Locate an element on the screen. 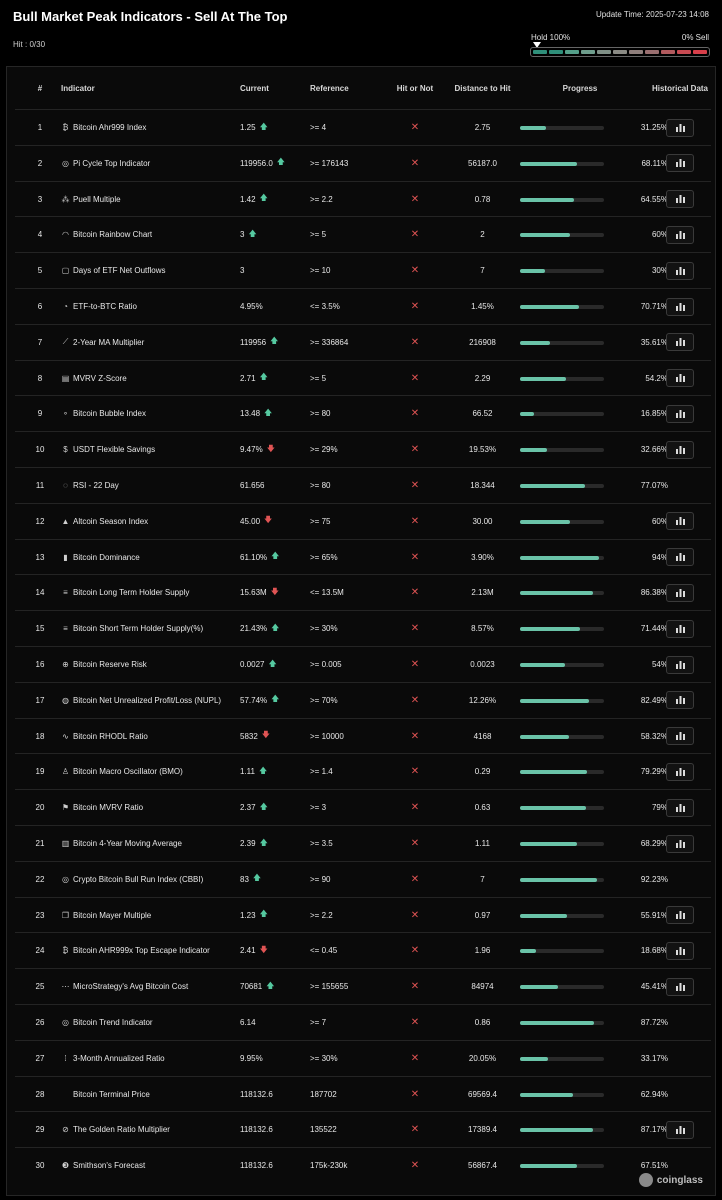 The height and width of the screenshot is (1200, 722). reference-value: >= 5 is located at coordinates (318, 235).